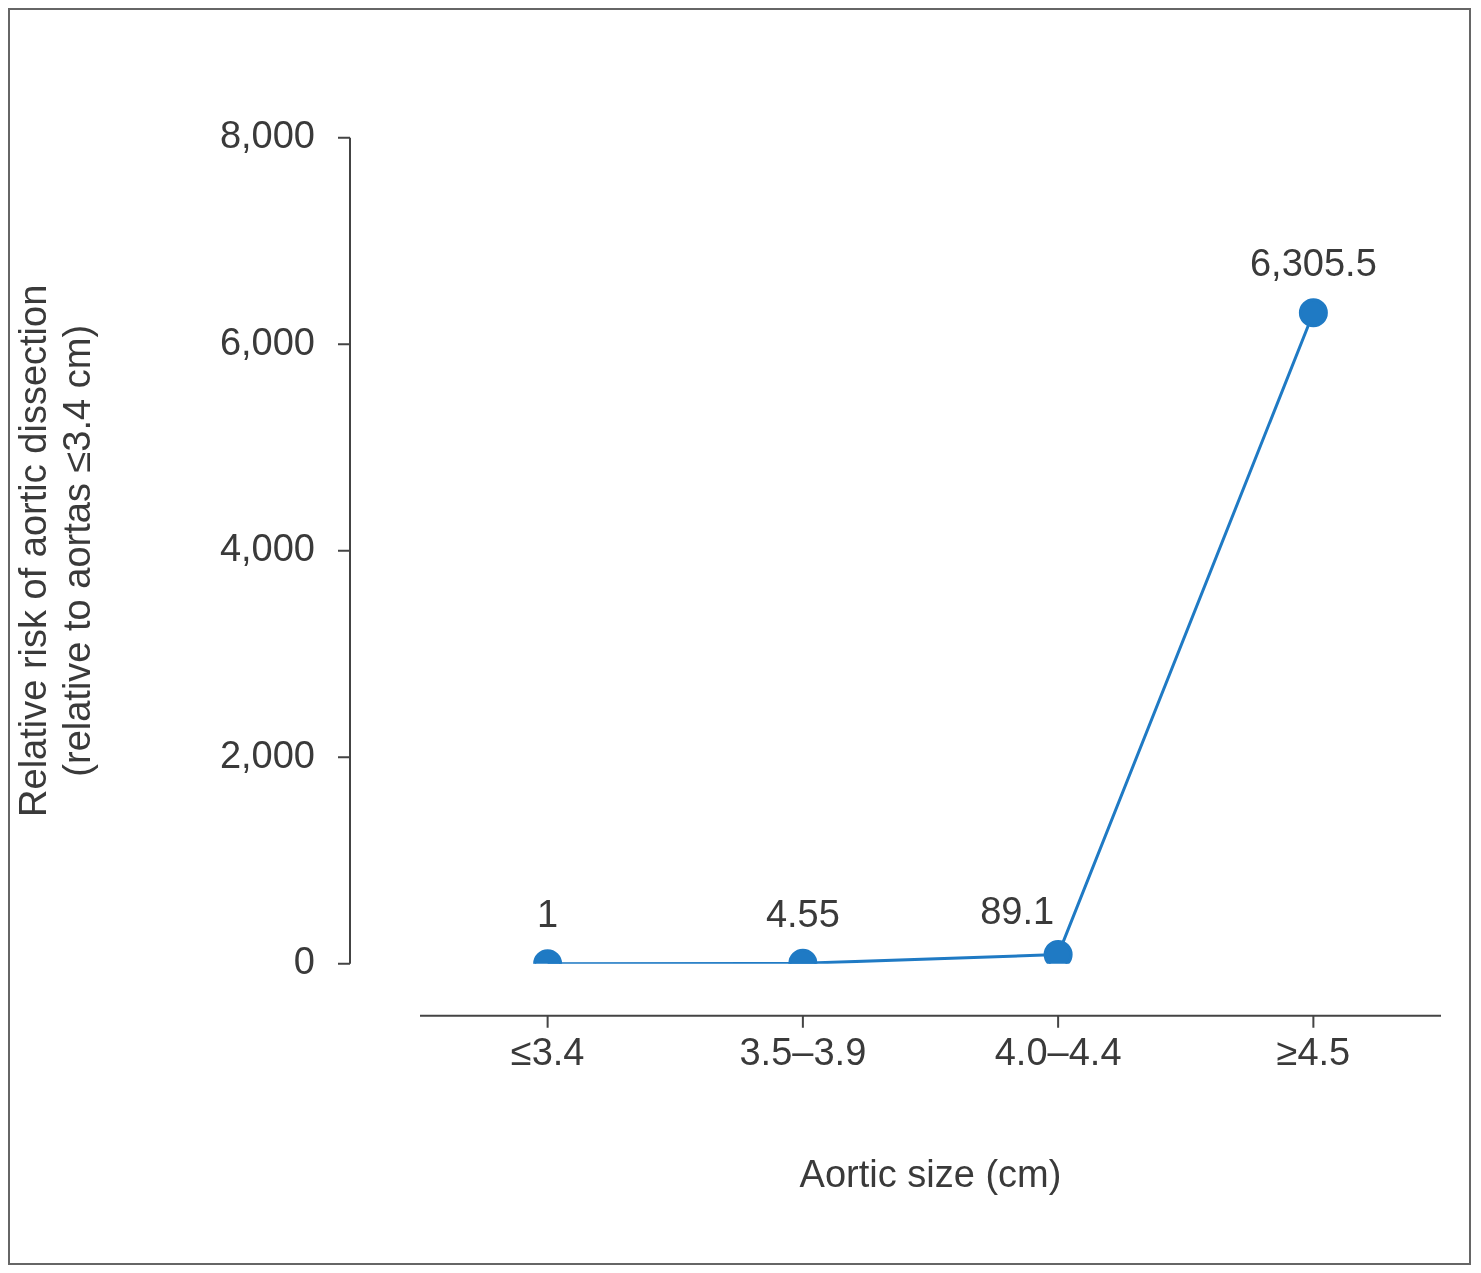  I want to click on data-label: 89.1, so click(1017, 911).